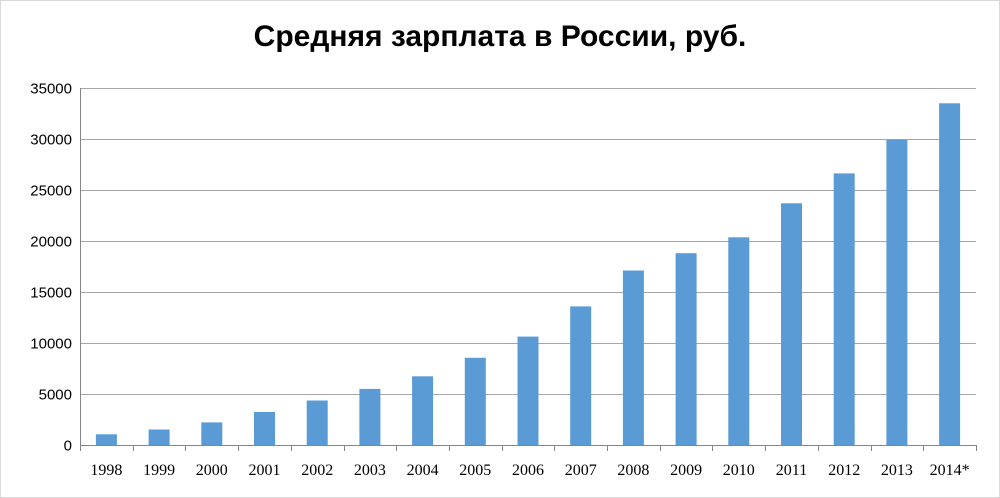 This screenshot has width=1000, height=498. I want to click on x-tick-label: 2003, so click(370, 470).